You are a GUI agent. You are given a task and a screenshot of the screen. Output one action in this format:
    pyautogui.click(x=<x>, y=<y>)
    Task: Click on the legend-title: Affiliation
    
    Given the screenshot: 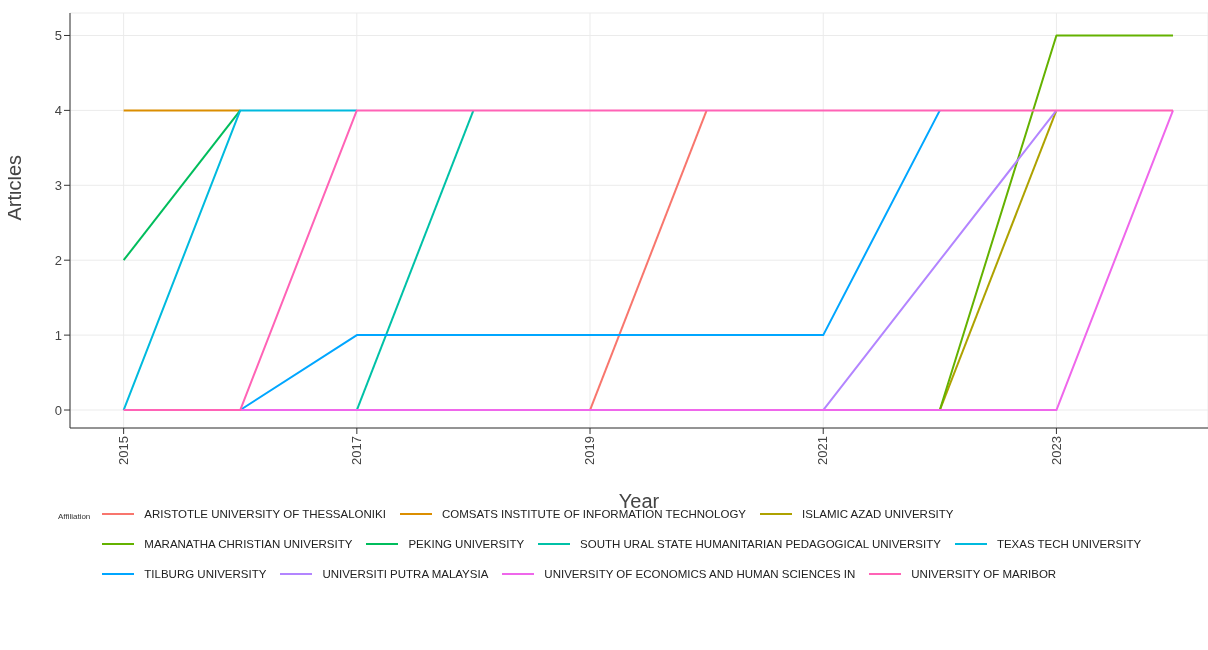 What is the action you would take?
    pyautogui.click(x=74, y=516)
    